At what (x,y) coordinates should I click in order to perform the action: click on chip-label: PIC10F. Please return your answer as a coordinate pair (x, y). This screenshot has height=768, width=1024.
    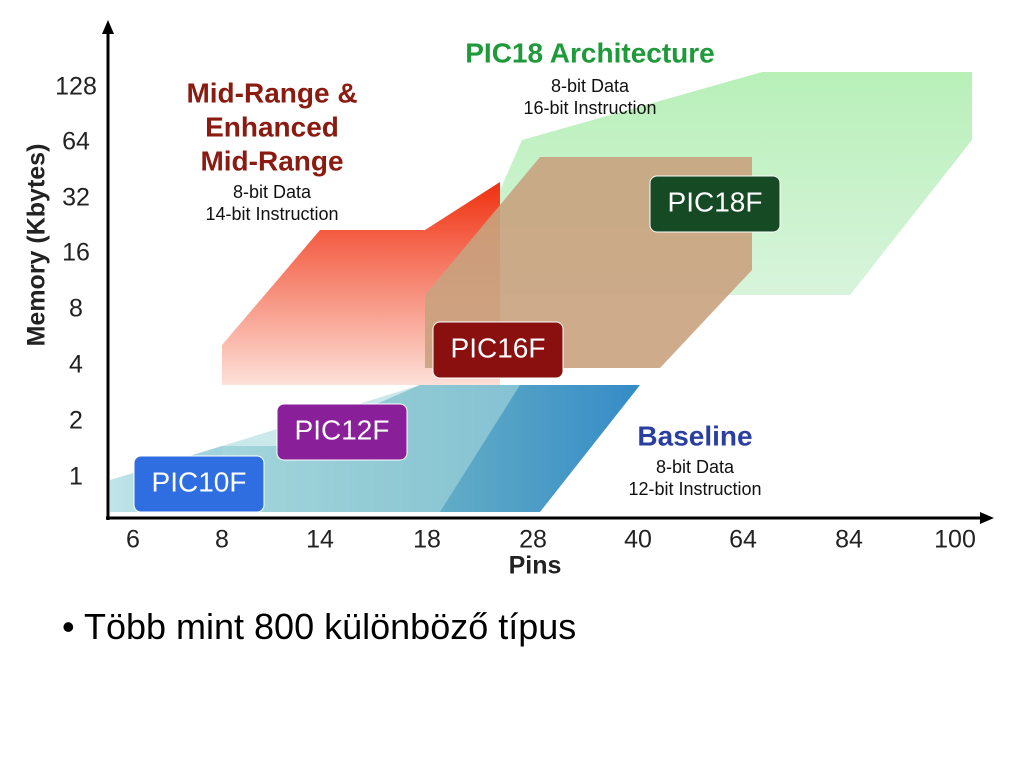
    Looking at the image, I should click on (199, 481).